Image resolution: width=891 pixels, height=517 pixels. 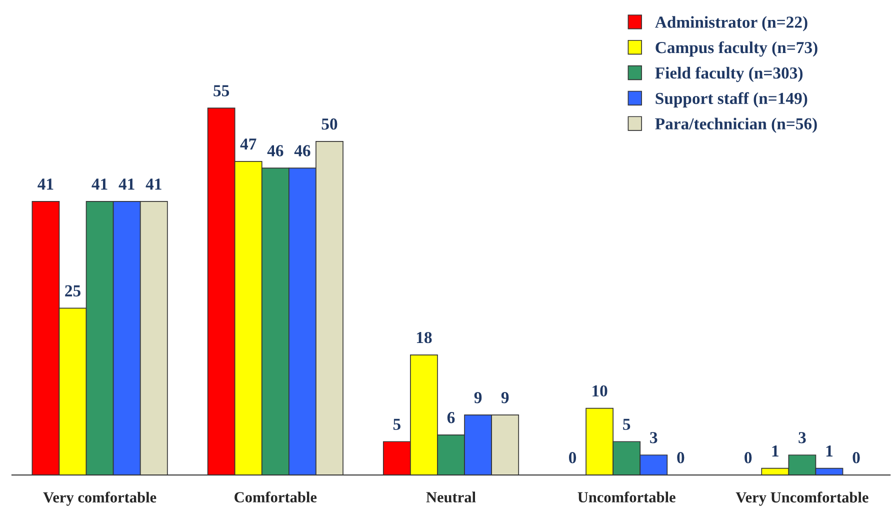 What do you see at coordinates (731, 24) in the screenshot?
I see `legend-label: Administrator (n=22)` at bounding box center [731, 24].